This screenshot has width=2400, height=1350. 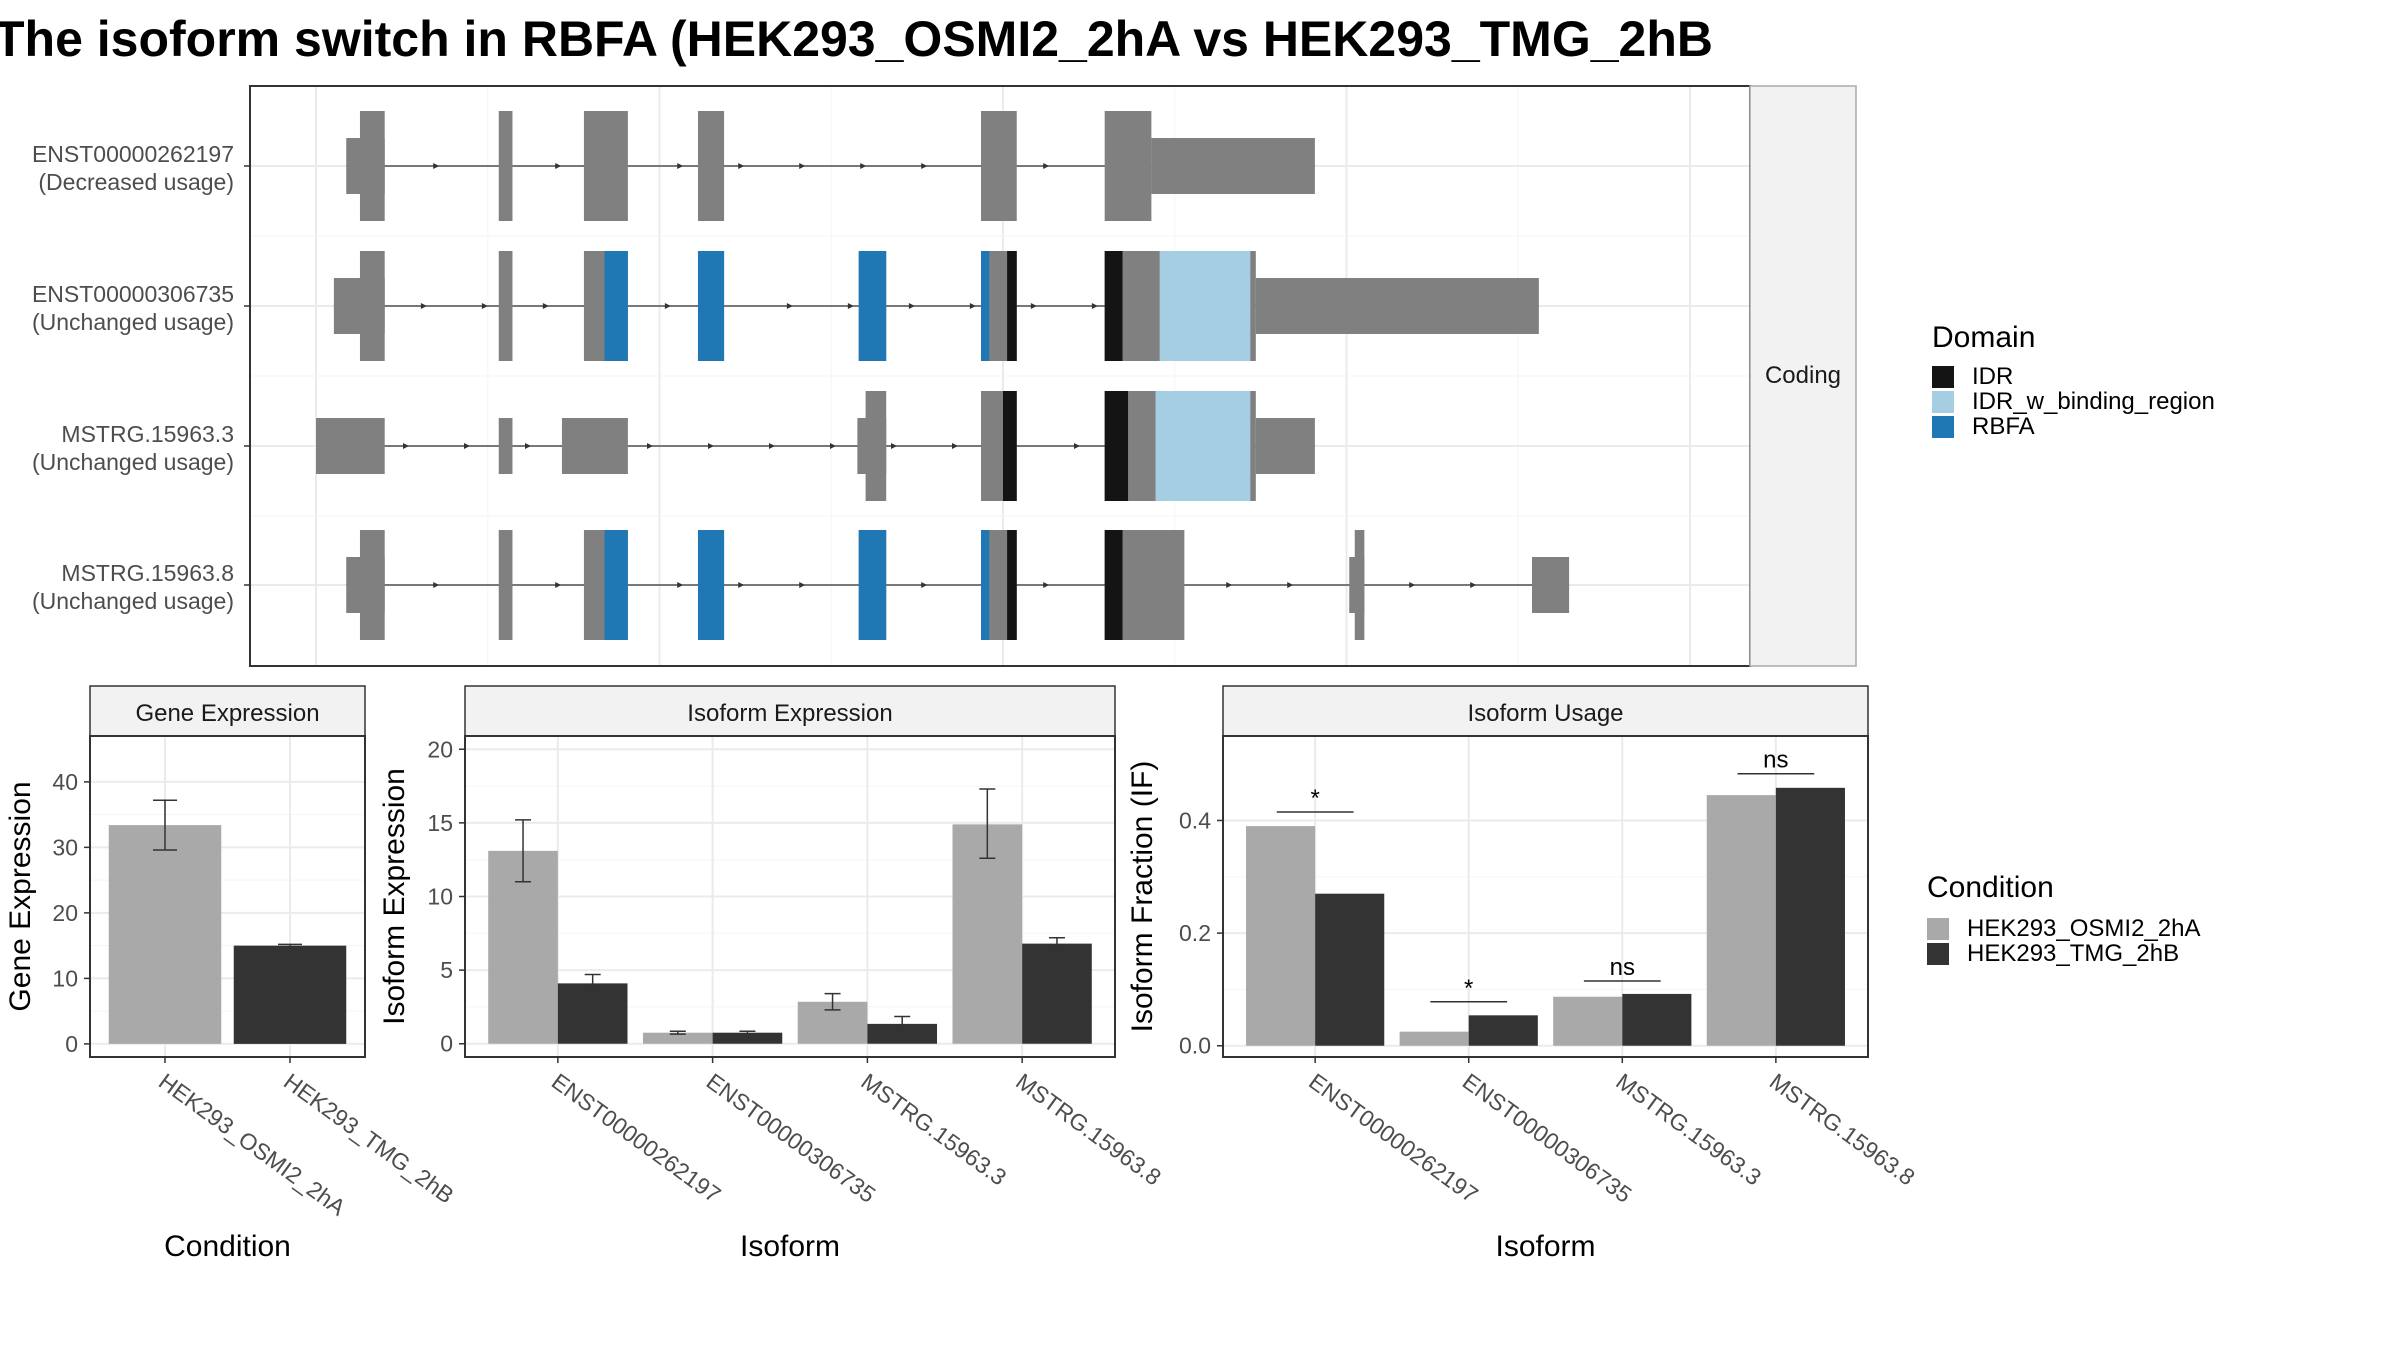 I want to click on structure-strip-label: Coding, so click(x=1803, y=375).